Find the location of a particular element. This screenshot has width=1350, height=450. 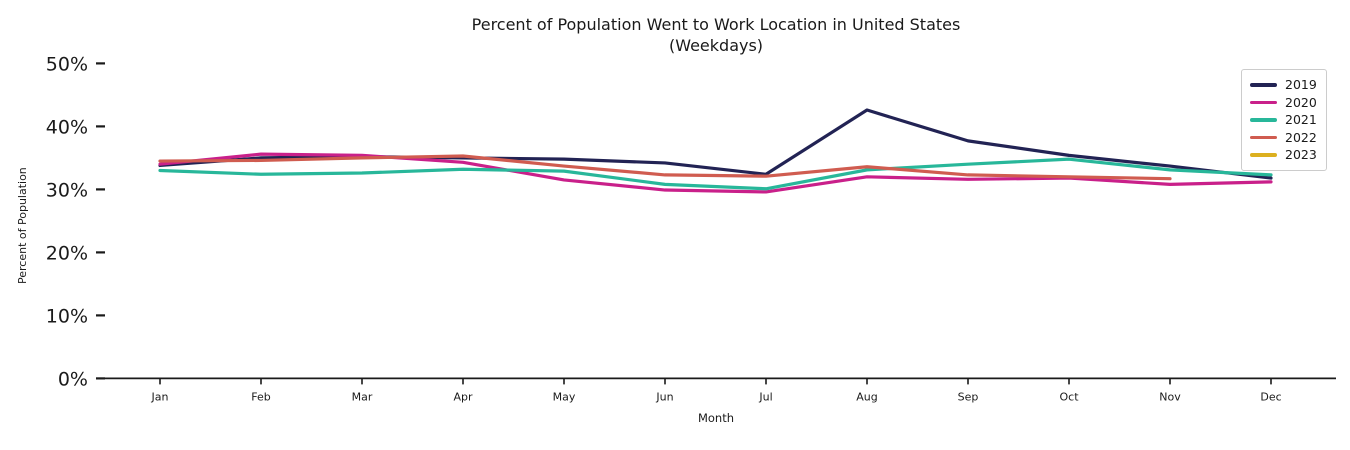

x-tick-label: Oct is located at coordinates (1069, 396).